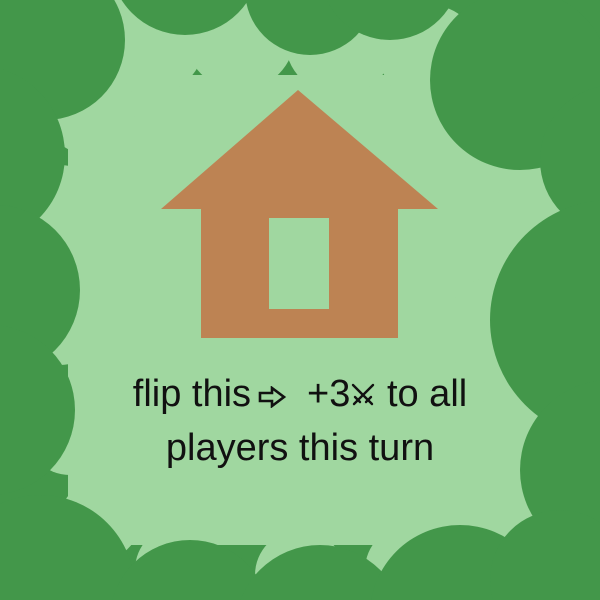  Describe the element at coordinates (300, 394) in the screenshot. I see `ability-text-line-1: flip this +3 to all` at that location.